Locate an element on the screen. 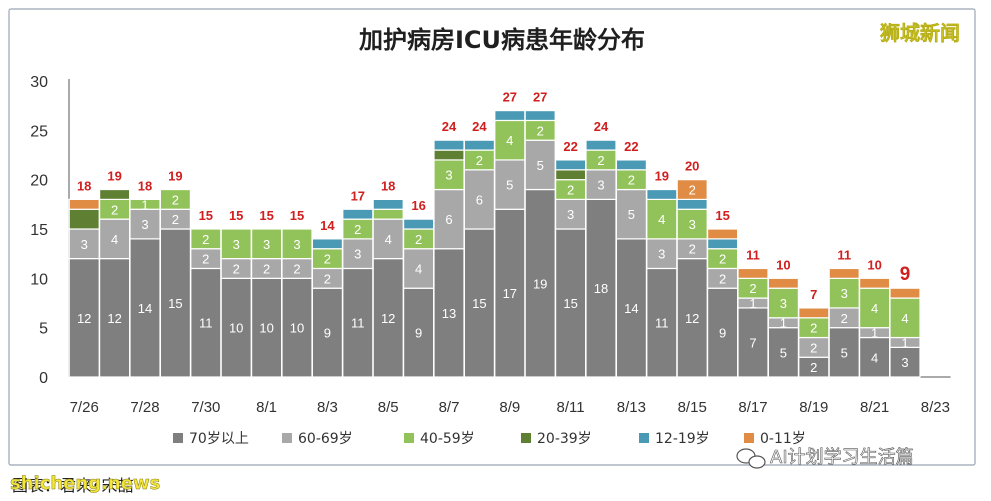 Image resolution: width=991 pixels, height=501 pixels. bar-segment-label: 18 is located at coordinates (601, 288).